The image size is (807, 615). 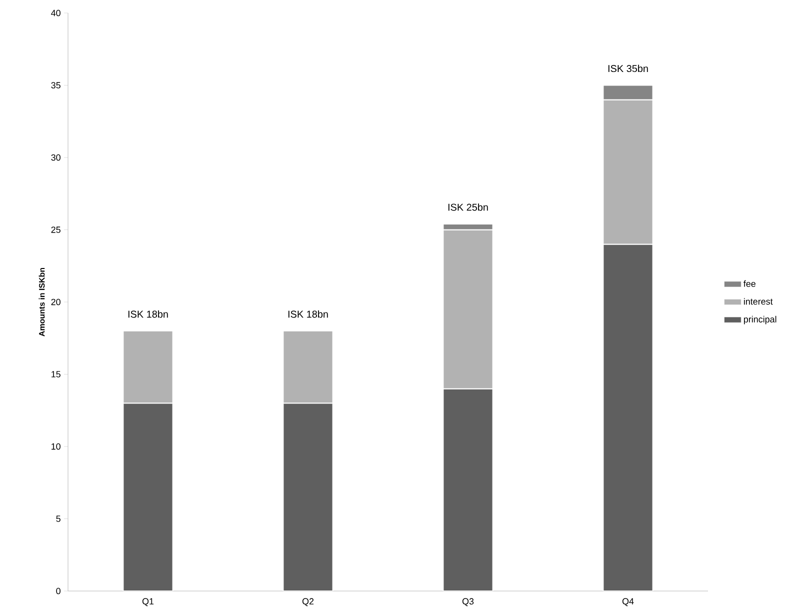 What do you see at coordinates (468, 602) in the screenshot?
I see `x-tick-label: Q3` at bounding box center [468, 602].